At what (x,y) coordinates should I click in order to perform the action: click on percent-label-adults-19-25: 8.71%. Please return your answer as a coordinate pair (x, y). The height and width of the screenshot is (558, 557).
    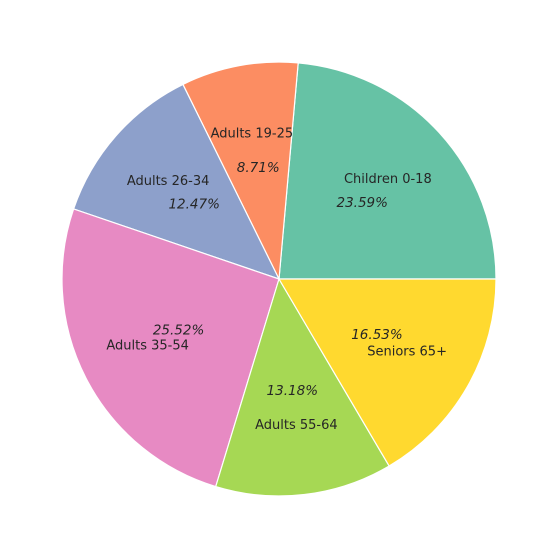
    Looking at the image, I should click on (258, 168).